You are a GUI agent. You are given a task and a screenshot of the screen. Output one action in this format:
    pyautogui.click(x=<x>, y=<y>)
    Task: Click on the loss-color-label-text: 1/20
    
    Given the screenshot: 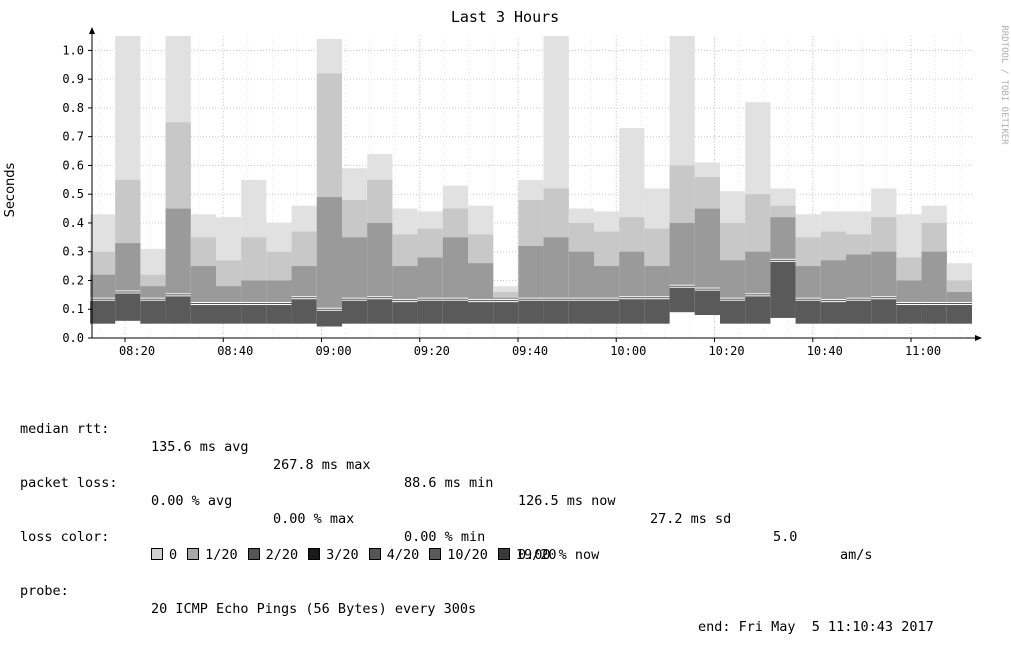 What is the action you would take?
    pyautogui.click(x=221, y=555)
    